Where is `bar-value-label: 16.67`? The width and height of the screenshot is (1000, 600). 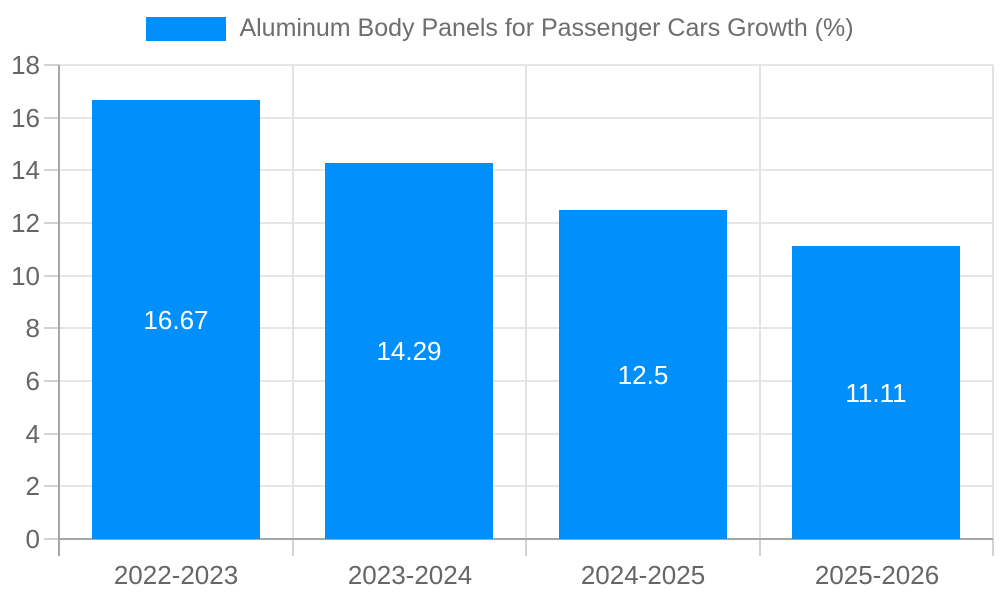 bar-value-label: 16.67 is located at coordinates (176, 320).